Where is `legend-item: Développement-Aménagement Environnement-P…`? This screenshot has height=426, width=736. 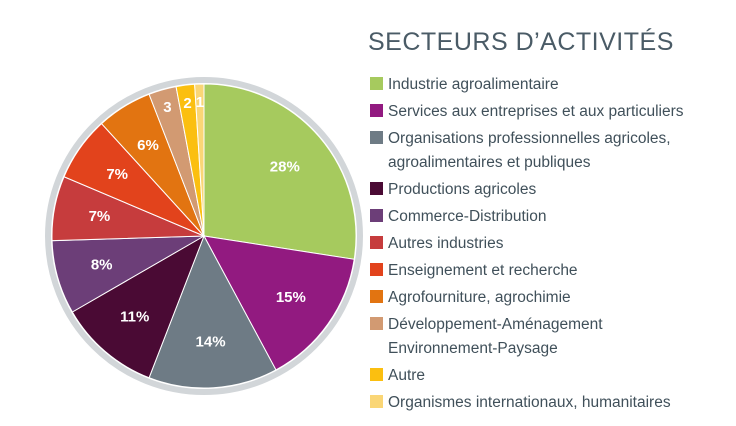 legend-item: Développement-Aménagement Environnement-P… is located at coordinates (550, 337).